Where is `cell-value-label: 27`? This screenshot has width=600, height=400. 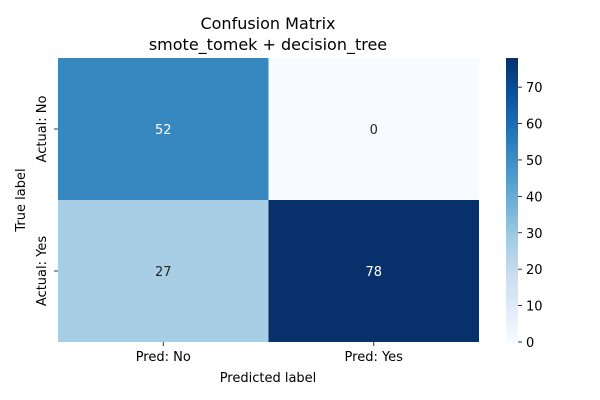
cell-value-label: 27 is located at coordinates (163, 272).